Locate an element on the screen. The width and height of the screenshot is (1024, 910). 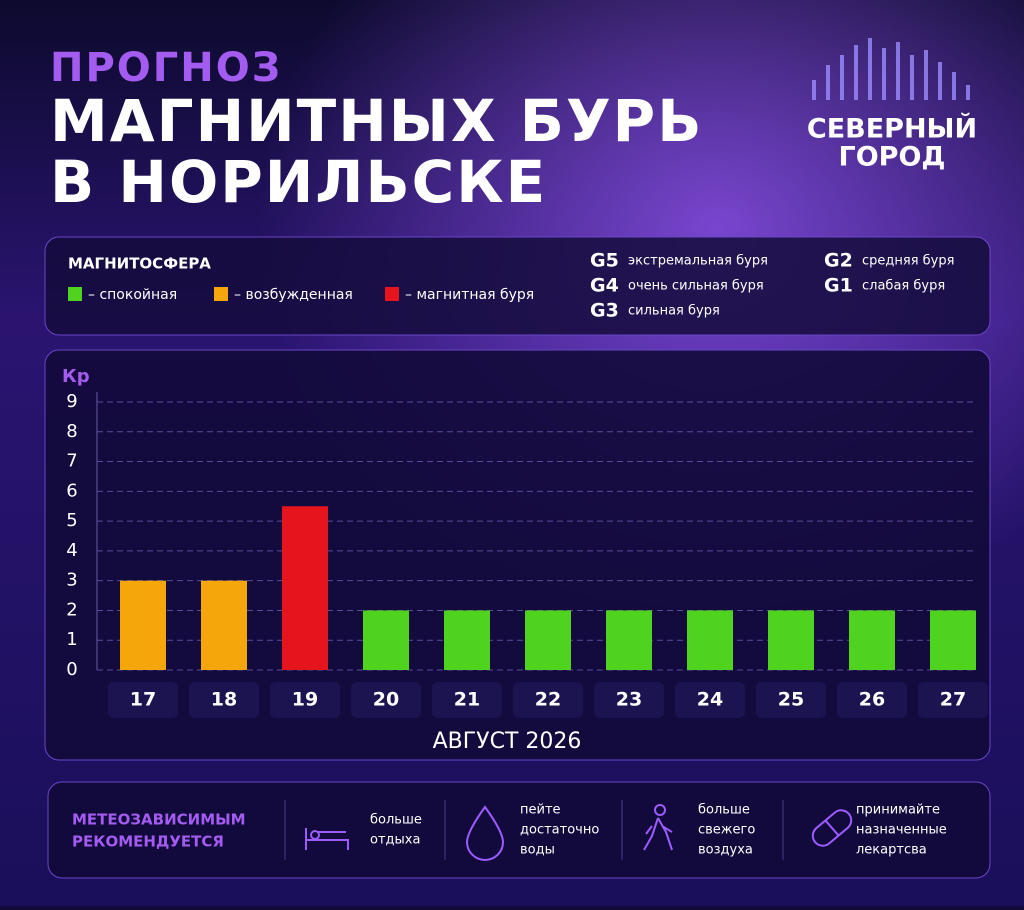
x-tick-label: 21 is located at coordinates (467, 700).